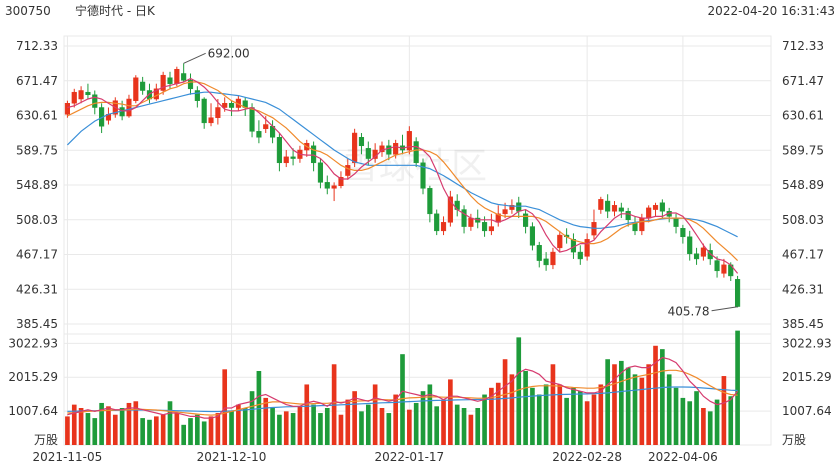 The height and width of the screenshot is (470, 840). What do you see at coordinates (37, 289) in the screenshot?
I see `price-tick-label-left: 426.31` at bounding box center [37, 289].